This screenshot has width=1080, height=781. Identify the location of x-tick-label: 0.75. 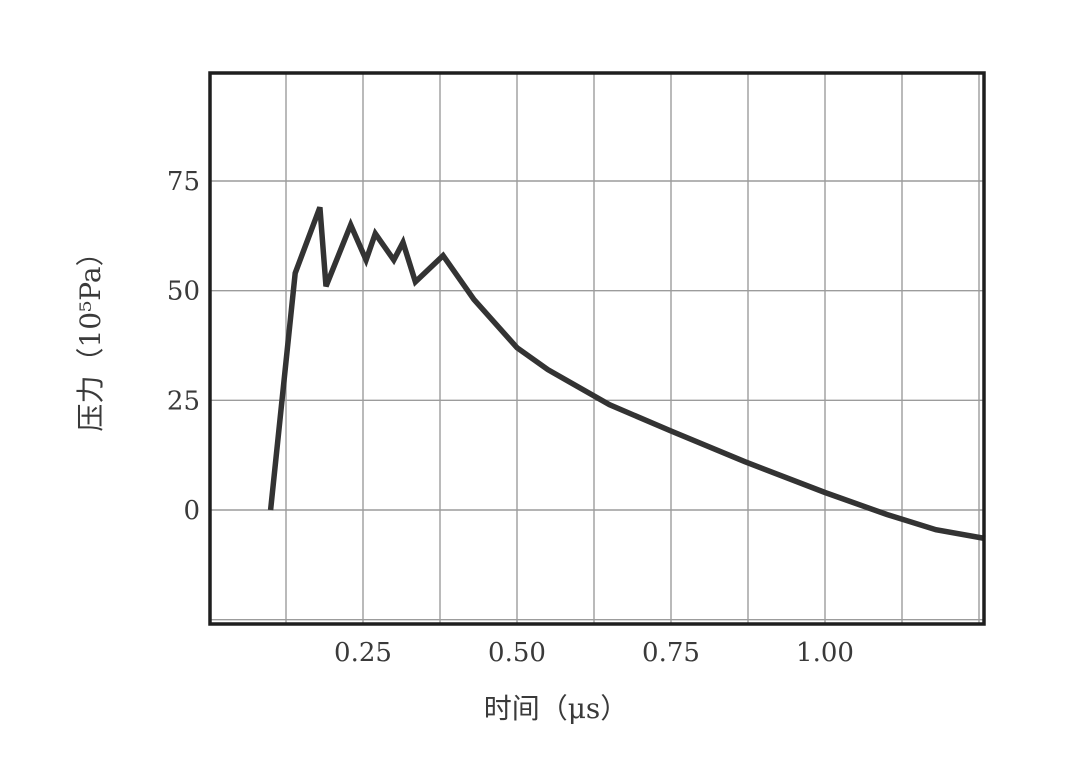
(671, 653).